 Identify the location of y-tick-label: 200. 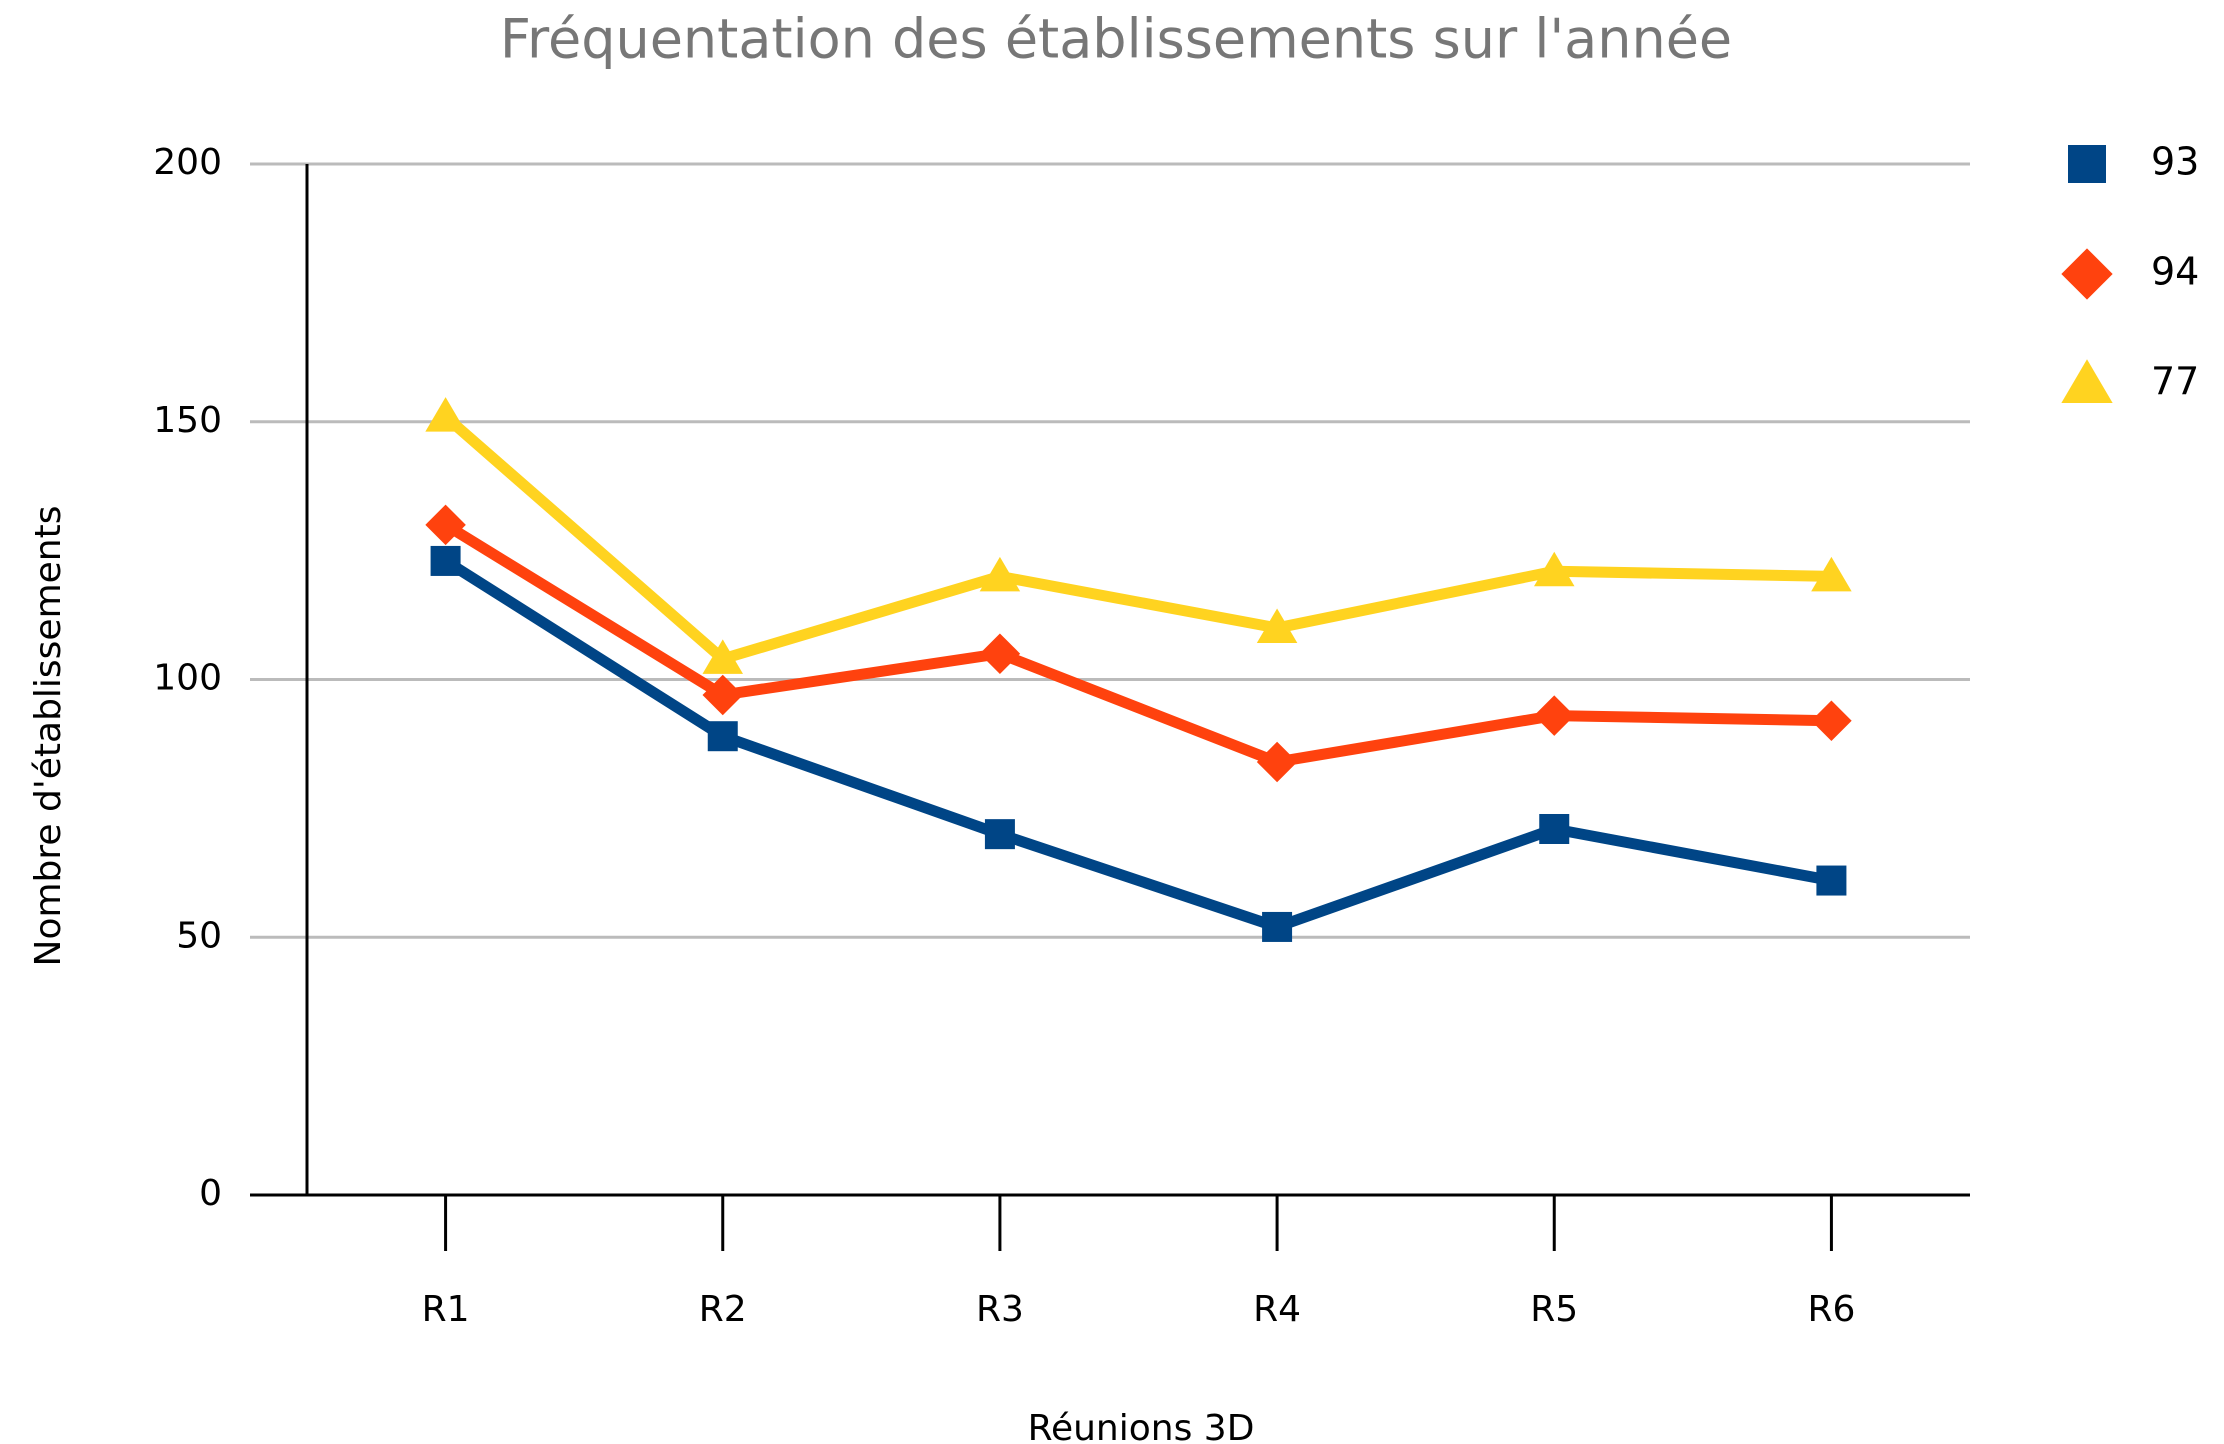
(187, 162).